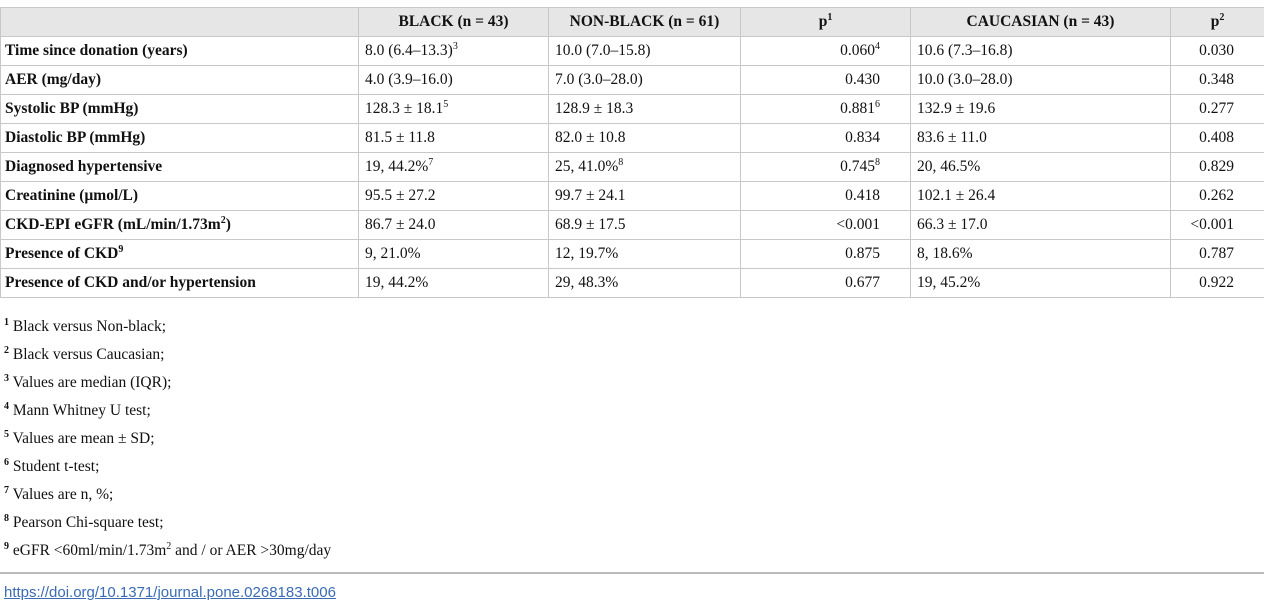  Describe the element at coordinates (453, 225) in the screenshot. I see `table-cell: 86.7 ± 24.0` at that location.